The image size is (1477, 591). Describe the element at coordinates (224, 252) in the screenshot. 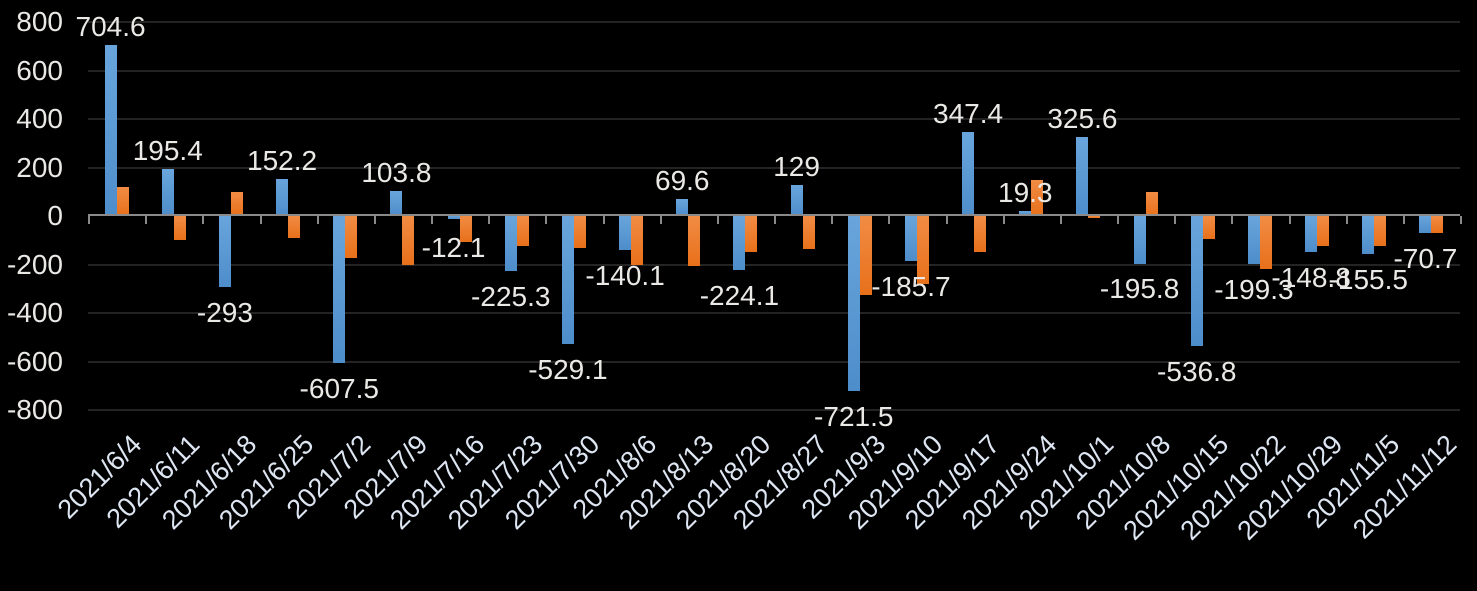

I see `bar-blue-series-2021/6/18` at that location.